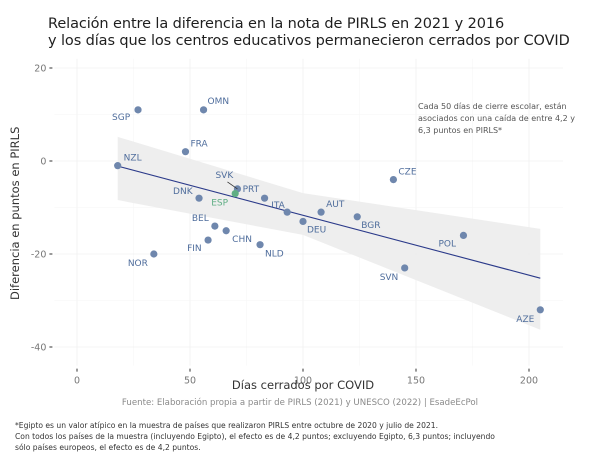  What do you see at coordinates (407, 173) in the screenshot?
I see `point-label-cze: CZE` at bounding box center [407, 173].